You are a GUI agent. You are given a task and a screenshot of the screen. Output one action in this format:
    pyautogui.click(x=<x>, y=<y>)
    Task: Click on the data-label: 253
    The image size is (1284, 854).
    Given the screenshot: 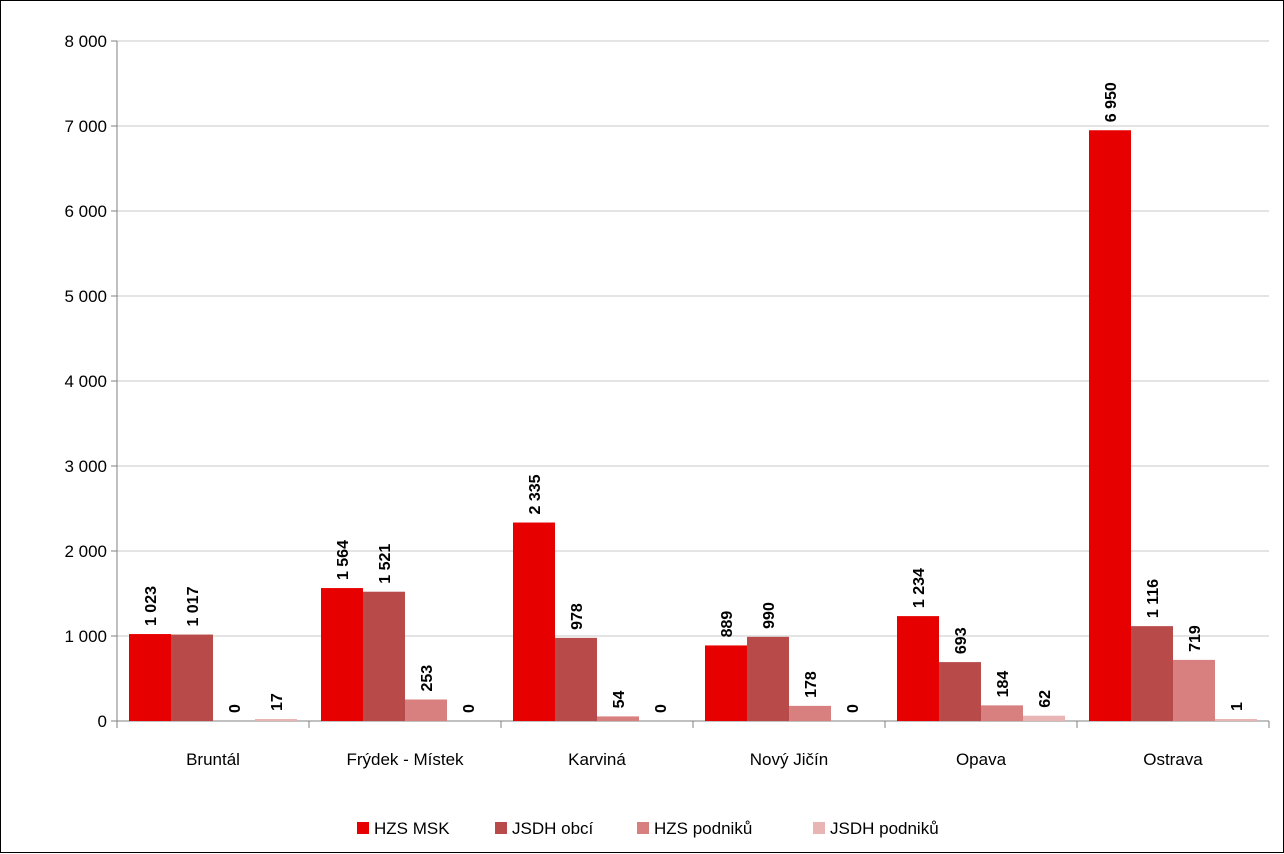 What is the action you would take?
    pyautogui.click(x=427, y=678)
    